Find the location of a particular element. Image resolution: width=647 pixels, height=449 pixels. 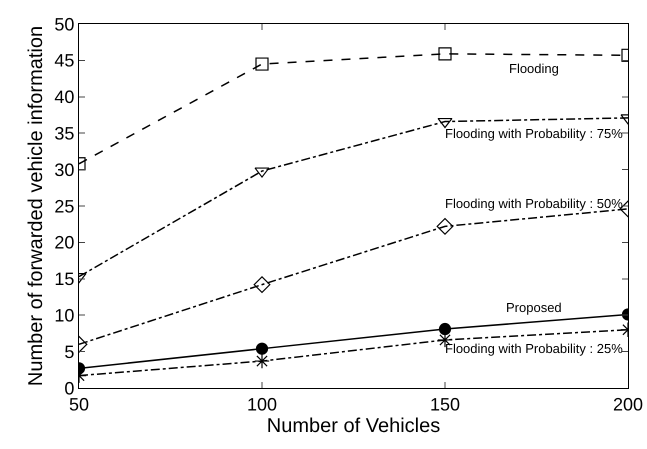

x-tick-label: 200 is located at coordinates (628, 404).